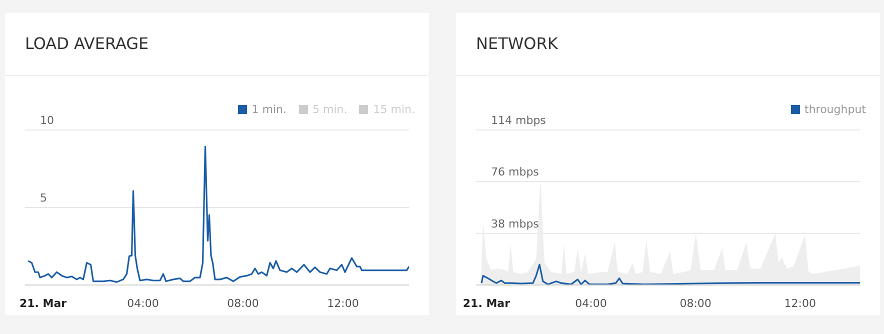  I want to click on chart-title: LOAD AVERAGE, so click(217, 44).